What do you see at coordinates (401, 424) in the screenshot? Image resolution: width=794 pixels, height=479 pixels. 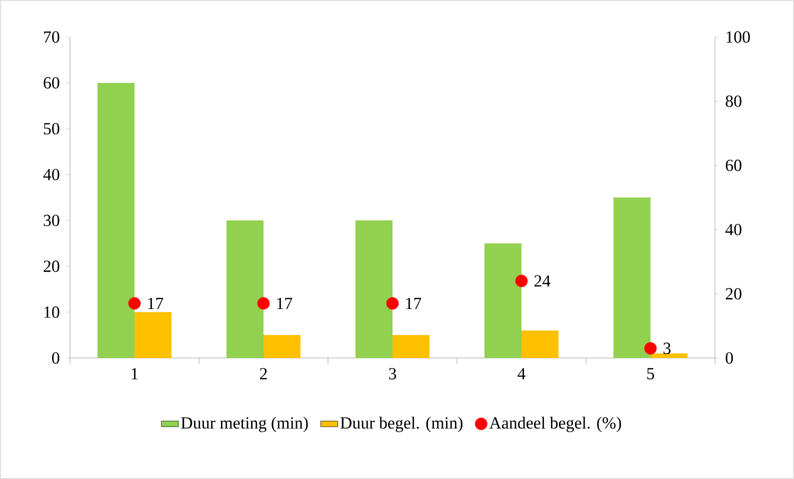 I see `legend-label: Duur begel. (min)` at bounding box center [401, 424].